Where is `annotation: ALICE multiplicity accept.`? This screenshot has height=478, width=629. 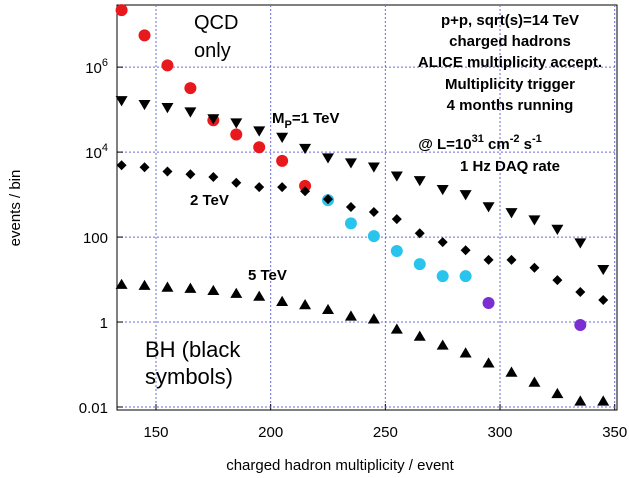
annotation: ALICE multiplicity accept. is located at coordinates (510, 62).